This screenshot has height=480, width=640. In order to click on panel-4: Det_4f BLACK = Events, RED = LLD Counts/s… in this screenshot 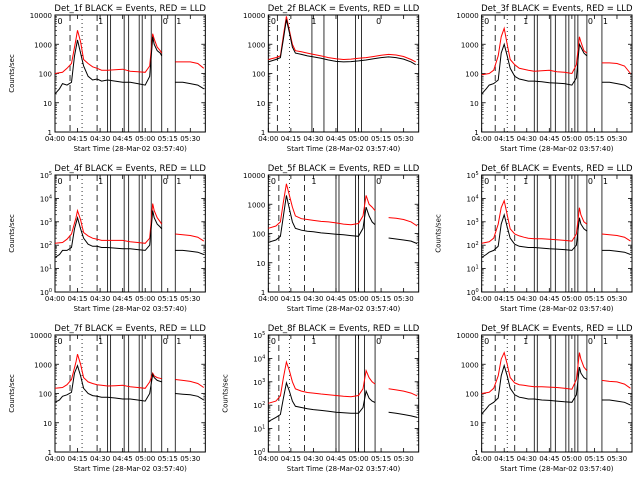, I will do `click(107, 238)`.